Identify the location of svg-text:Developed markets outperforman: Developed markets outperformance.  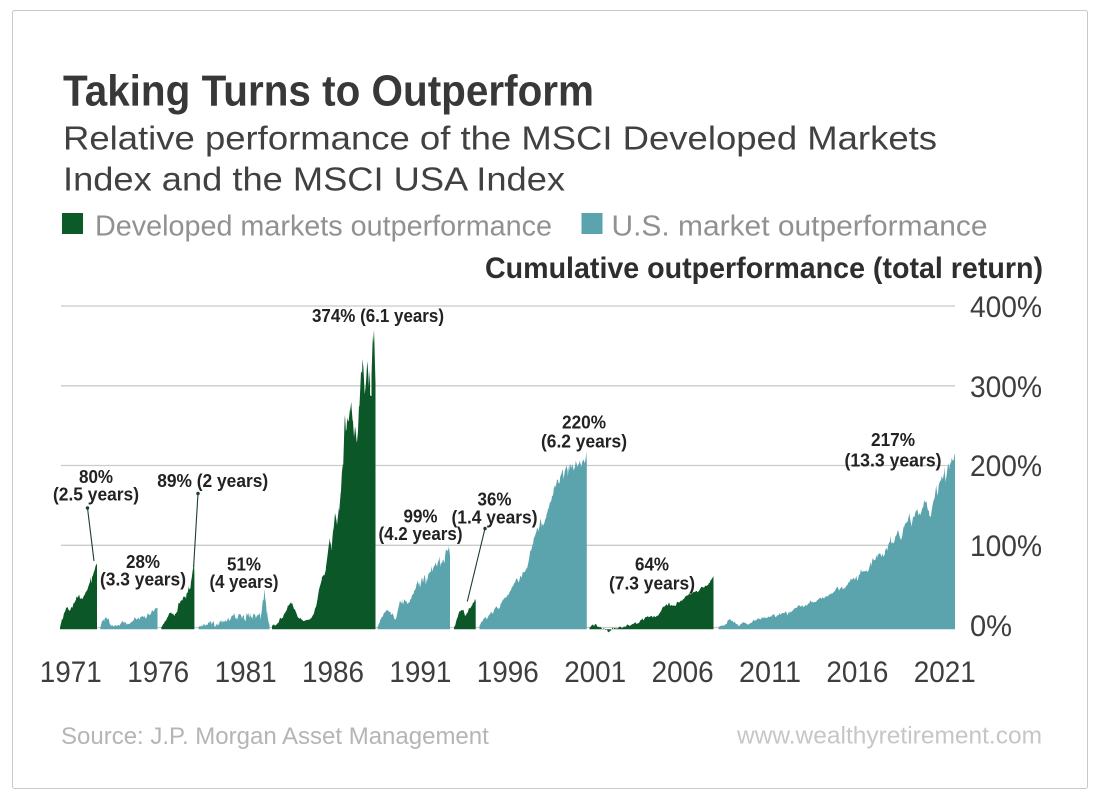
(323, 227).